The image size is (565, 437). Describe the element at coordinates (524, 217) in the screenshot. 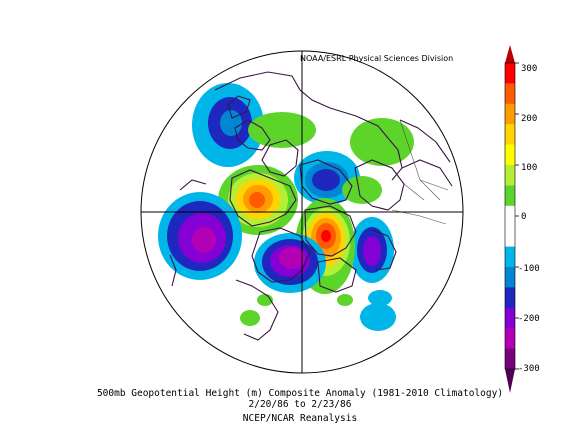

I see `colorbar-tick-0: 0` at that location.